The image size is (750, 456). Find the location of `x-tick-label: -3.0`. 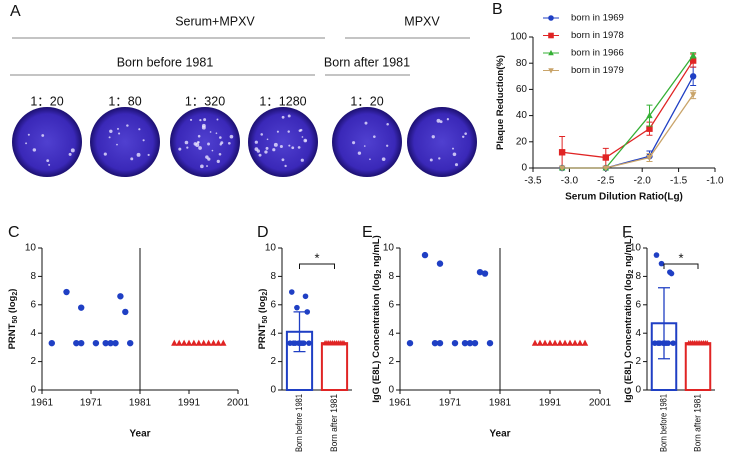

x-tick-label: -3.0 is located at coordinates (570, 181).